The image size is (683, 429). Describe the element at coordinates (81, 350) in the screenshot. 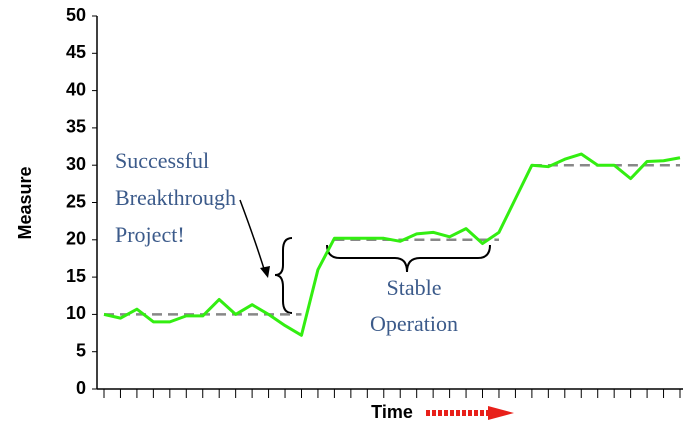

I see `y-tick-label: 5` at that location.